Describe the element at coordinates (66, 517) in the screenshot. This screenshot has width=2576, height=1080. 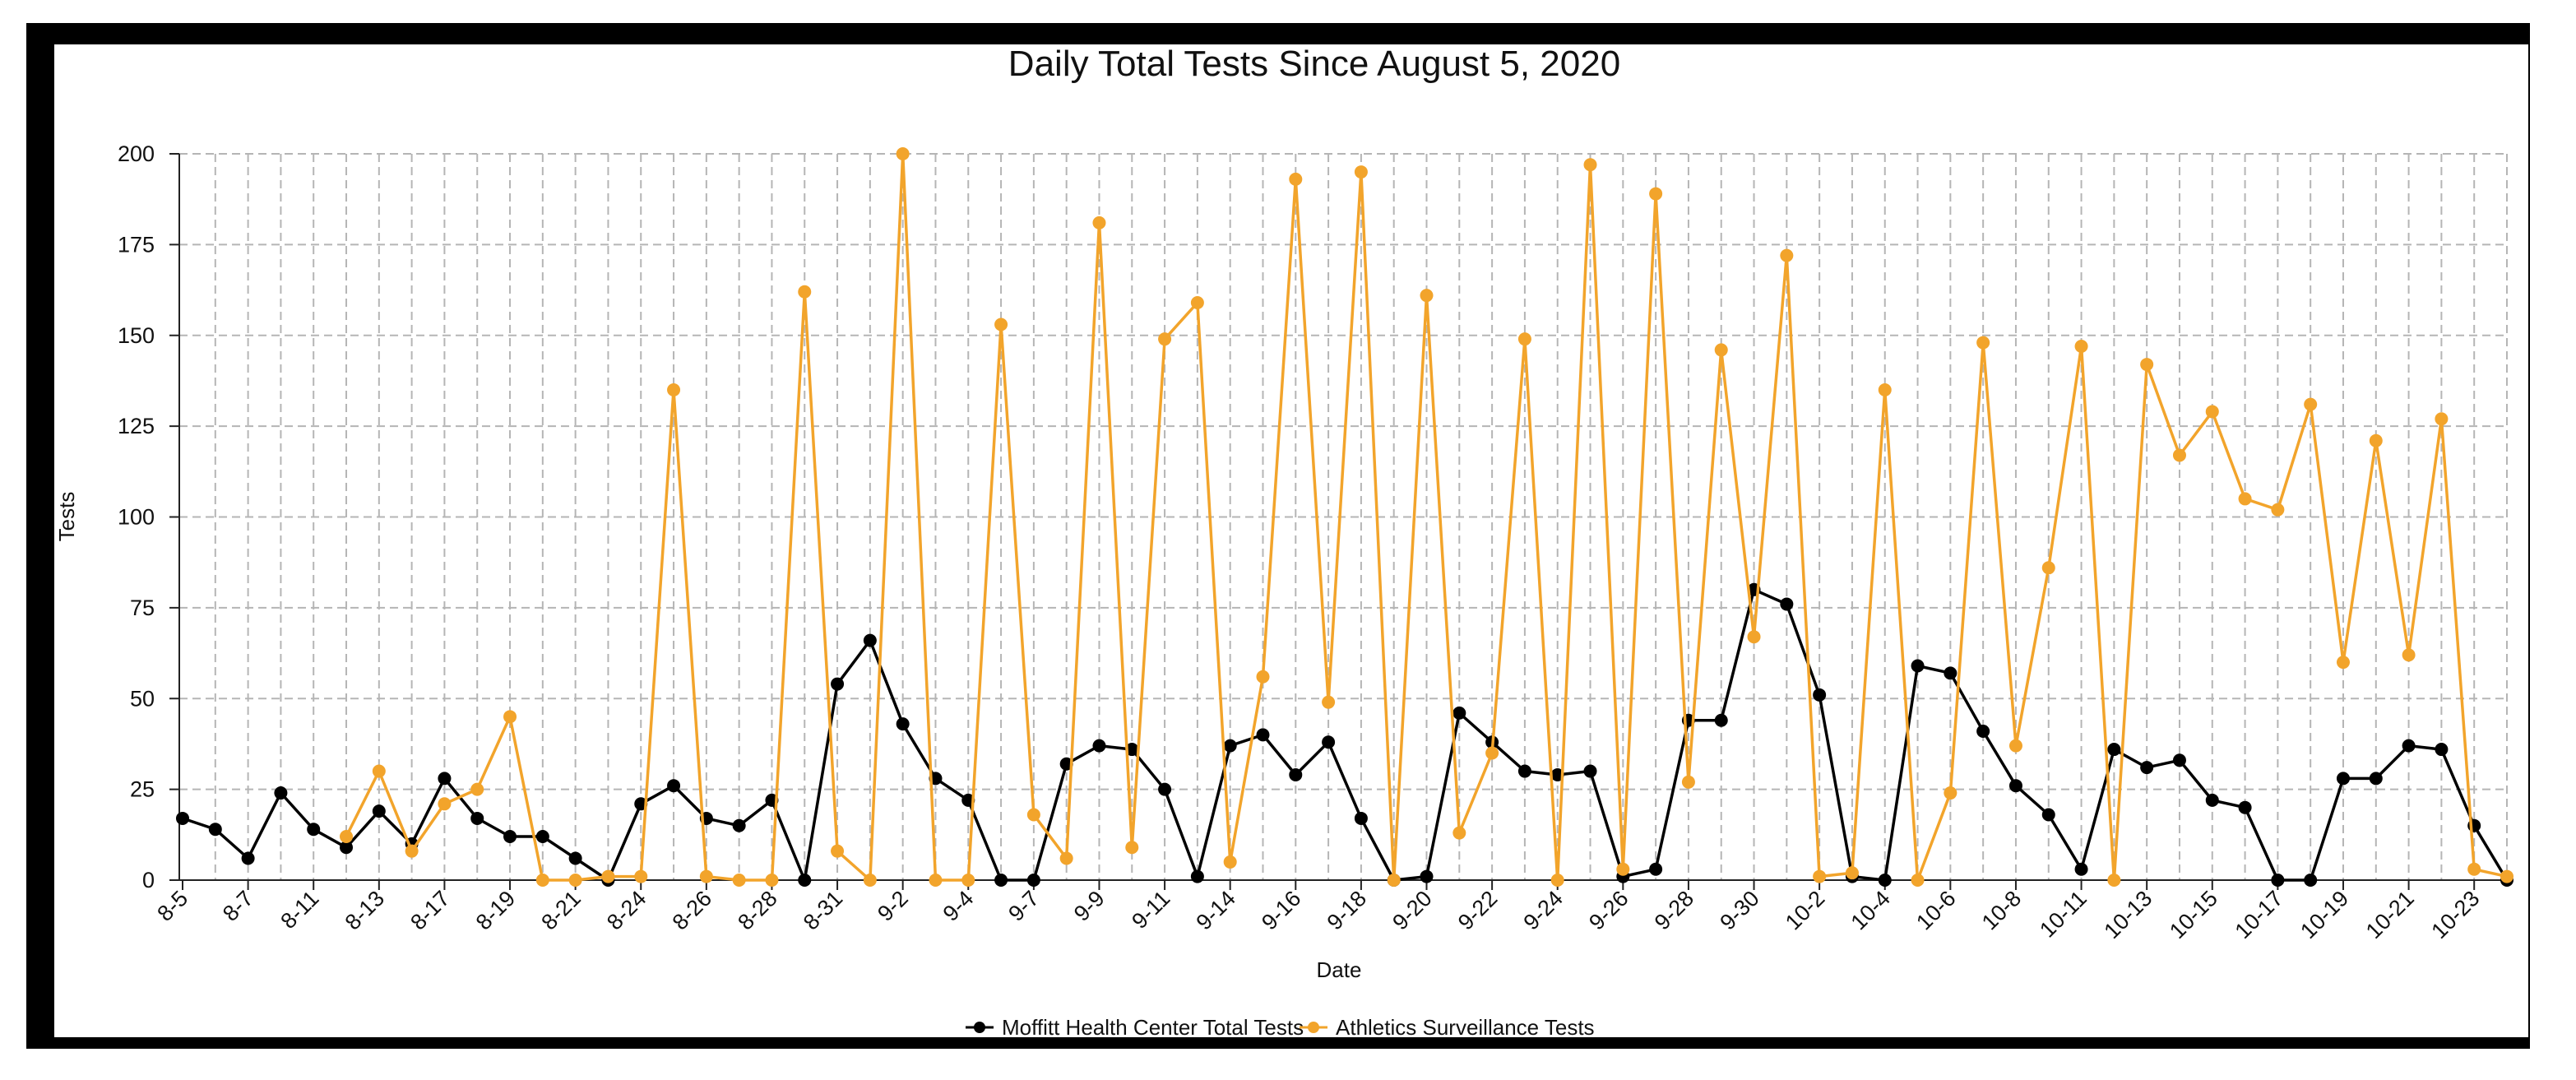
I see `y-axis-label: Tests` at that location.